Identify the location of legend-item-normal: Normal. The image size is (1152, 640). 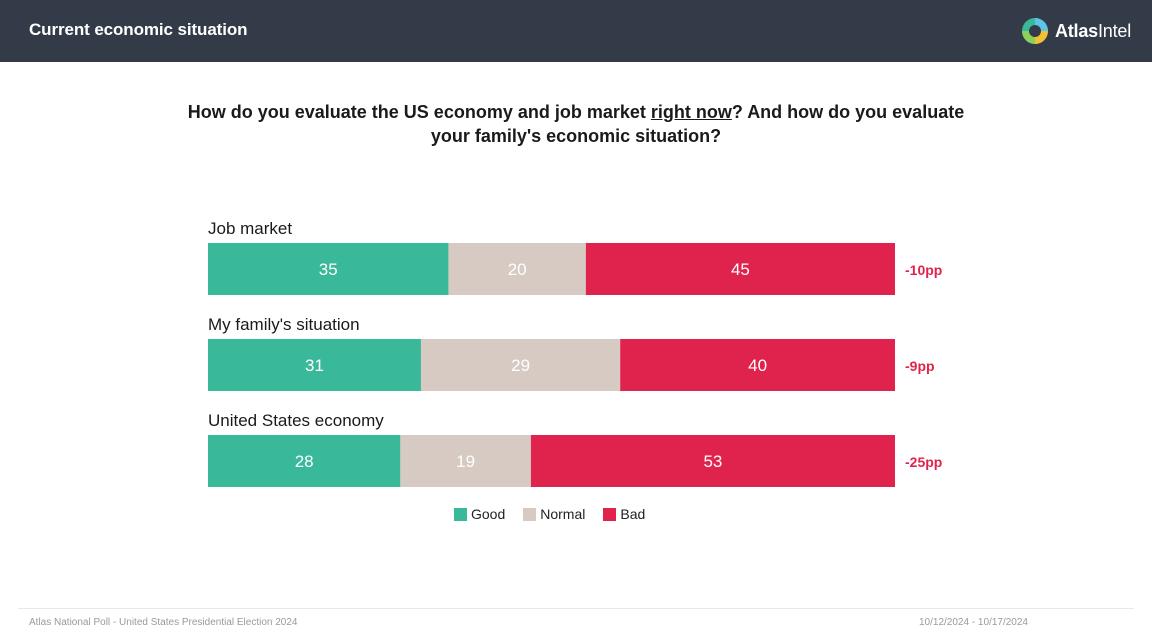
(554, 514).